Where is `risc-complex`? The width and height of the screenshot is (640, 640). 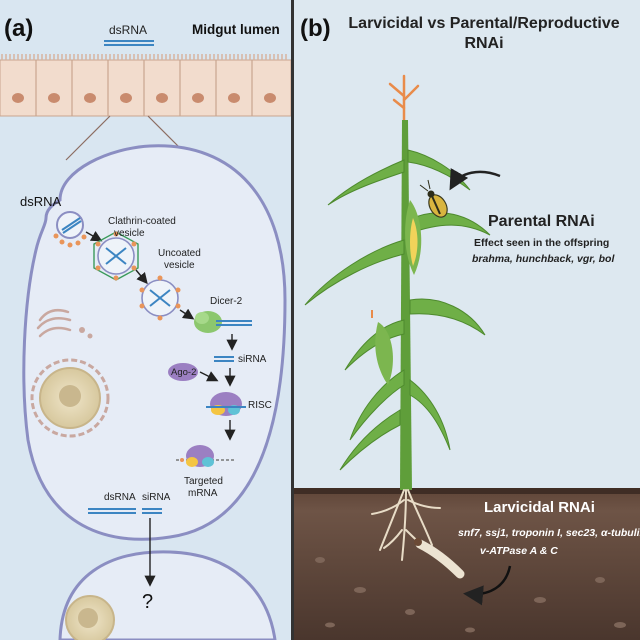 risc-complex is located at coordinates (226, 404).